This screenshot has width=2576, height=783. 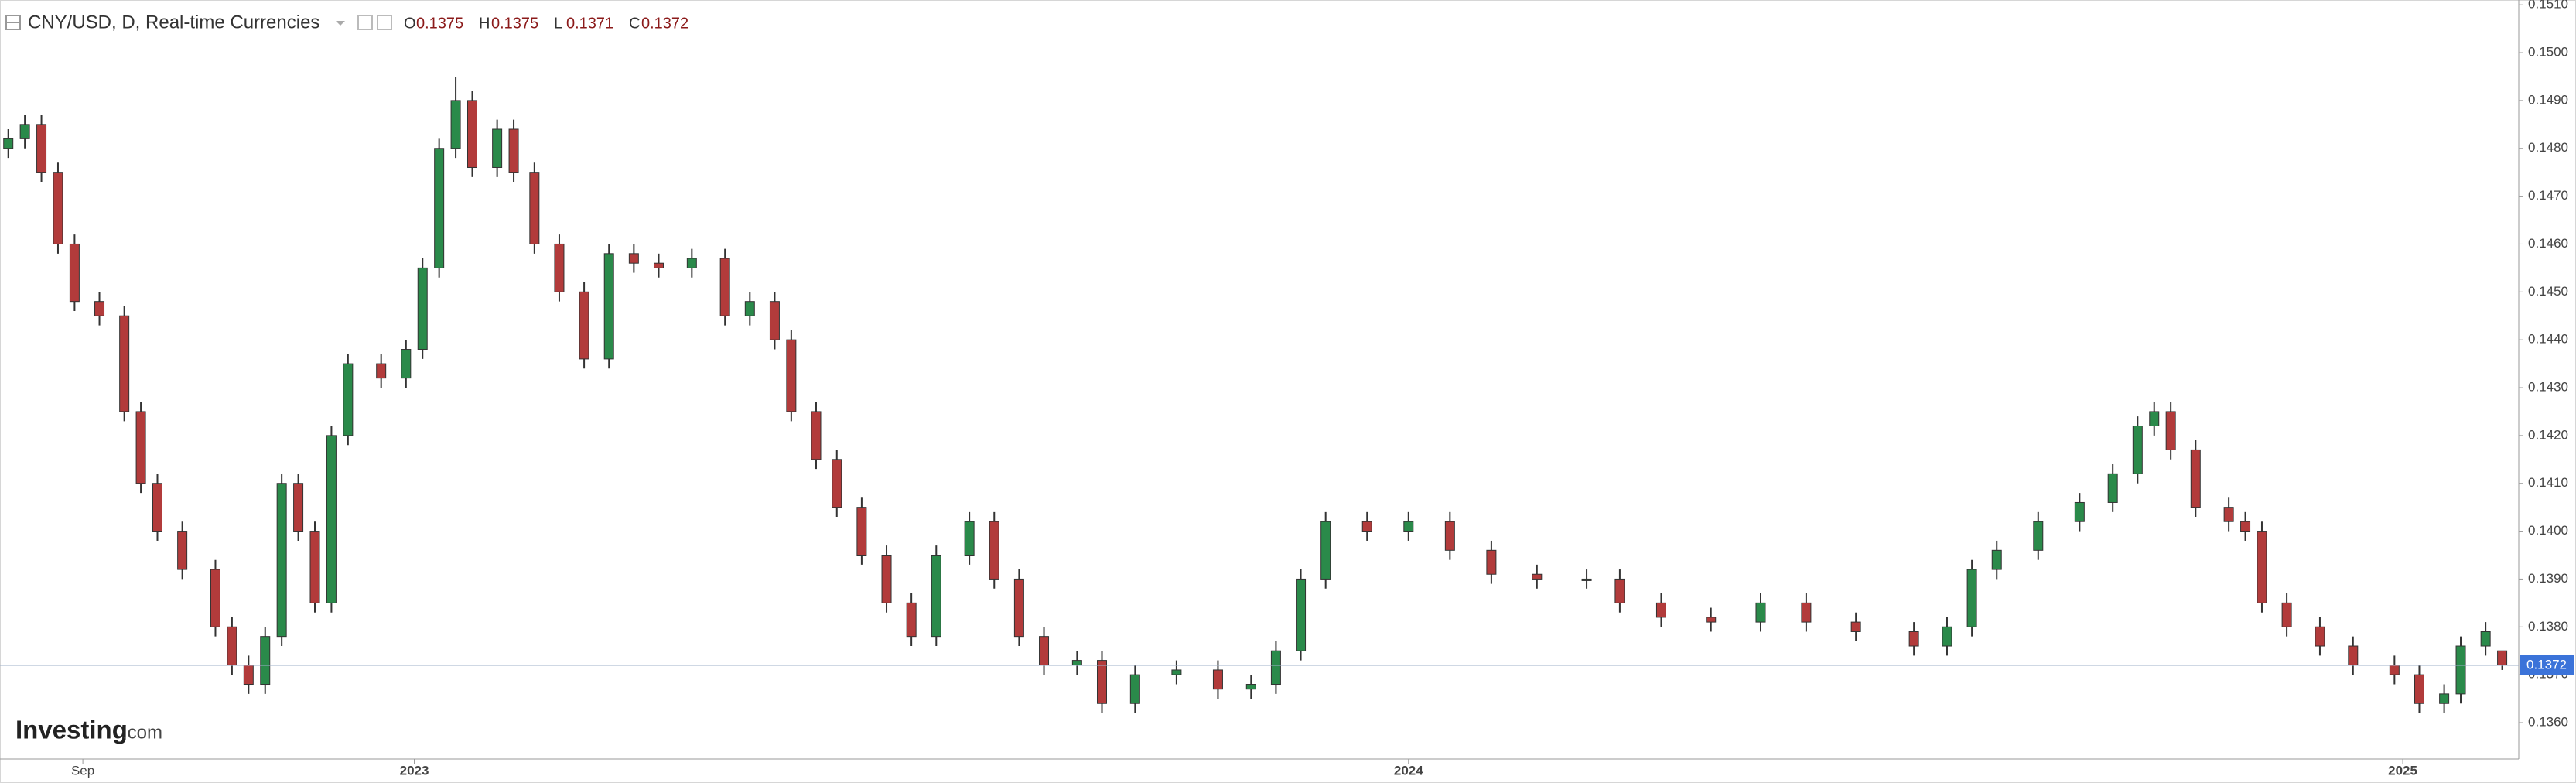 I want to click on x-tick-label: 2025, so click(x=2402, y=770).